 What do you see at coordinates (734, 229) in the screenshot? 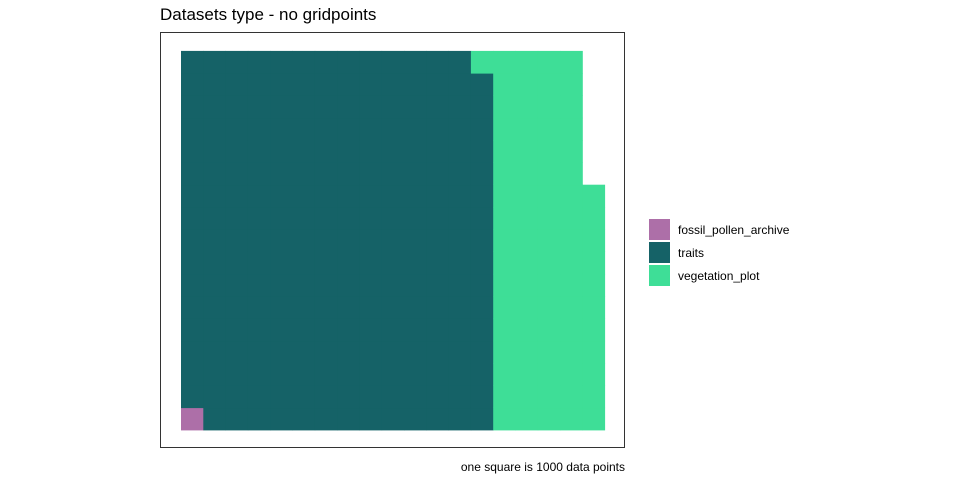
I see `legend-label: fossil_pollen_archive` at bounding box center [734, 229].